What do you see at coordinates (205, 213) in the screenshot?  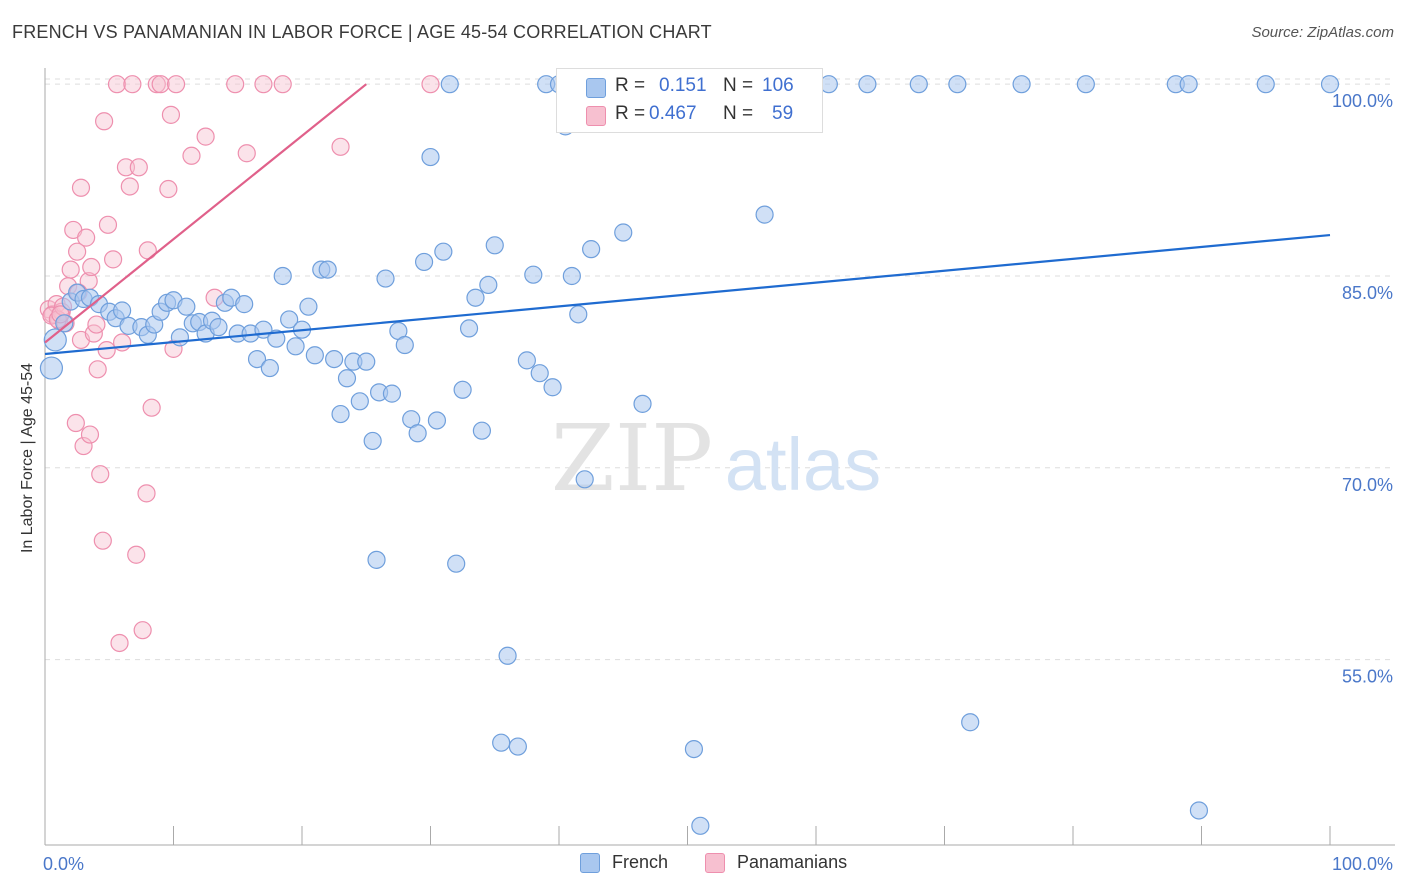 I see `panamanian-trend-line` at bounding box center [205, 213].